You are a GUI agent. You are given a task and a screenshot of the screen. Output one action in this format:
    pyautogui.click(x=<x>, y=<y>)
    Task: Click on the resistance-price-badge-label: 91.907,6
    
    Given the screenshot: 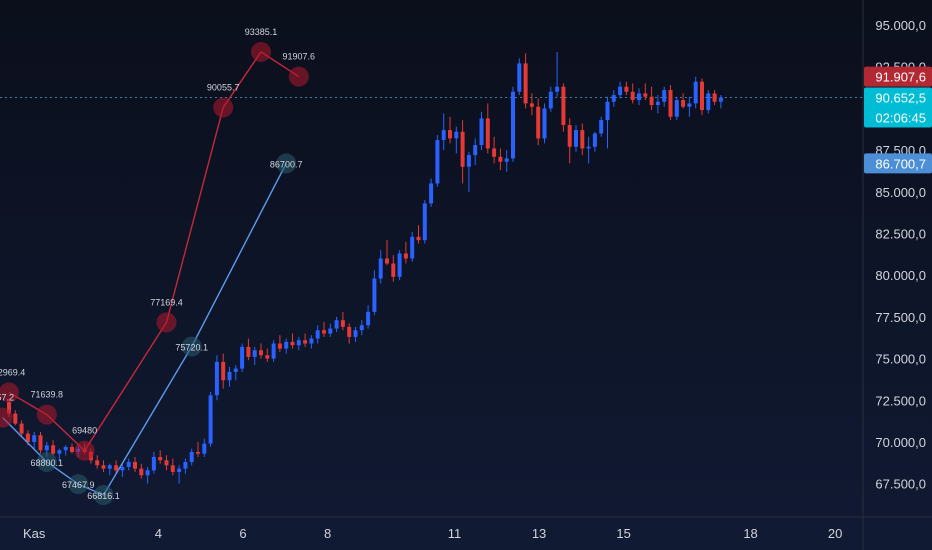 What is the action you would take?
    pyautogui.click(x=900, y=77)
    